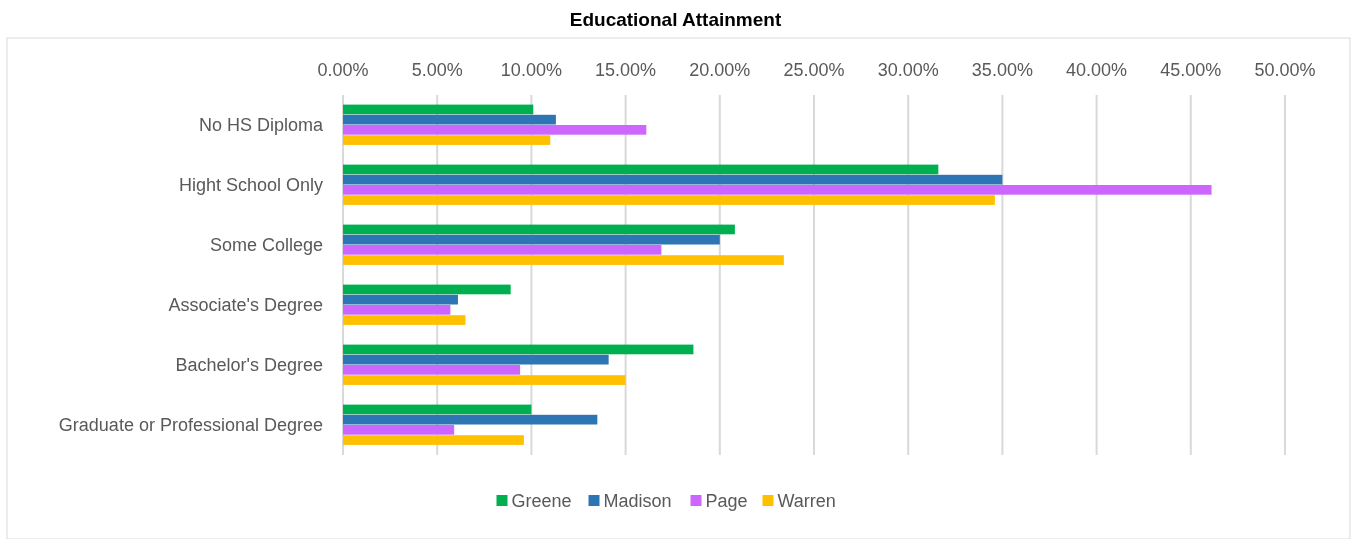 This screenshot has height=539, width=1351. I want to click on legend-label: Page, so click(726, 501).